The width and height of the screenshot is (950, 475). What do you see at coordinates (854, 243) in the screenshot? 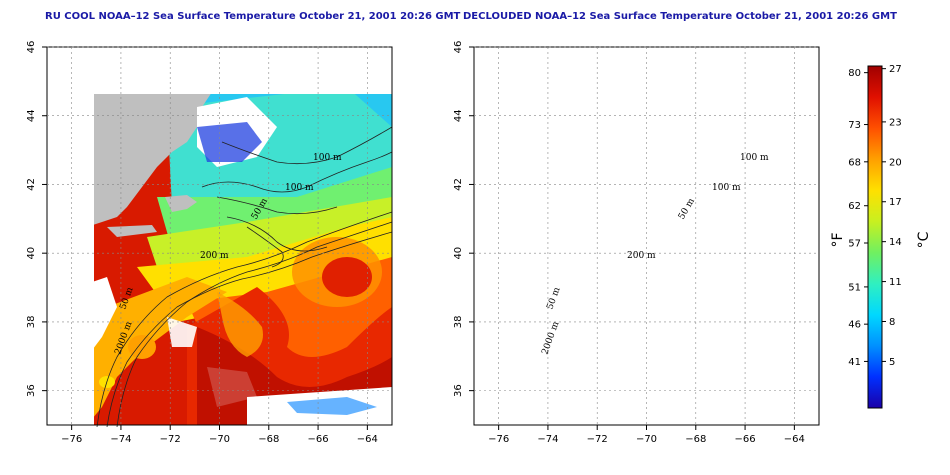
I see `fahrenheit-tick-label: 57` at bounding box center [854, 243].